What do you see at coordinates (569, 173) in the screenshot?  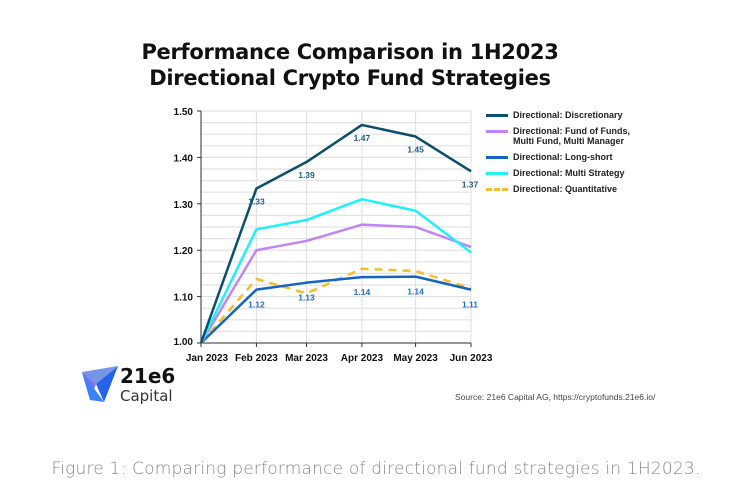 I see `legend-label: Directional: Multi Strategy` at bounding box center [569, 173].